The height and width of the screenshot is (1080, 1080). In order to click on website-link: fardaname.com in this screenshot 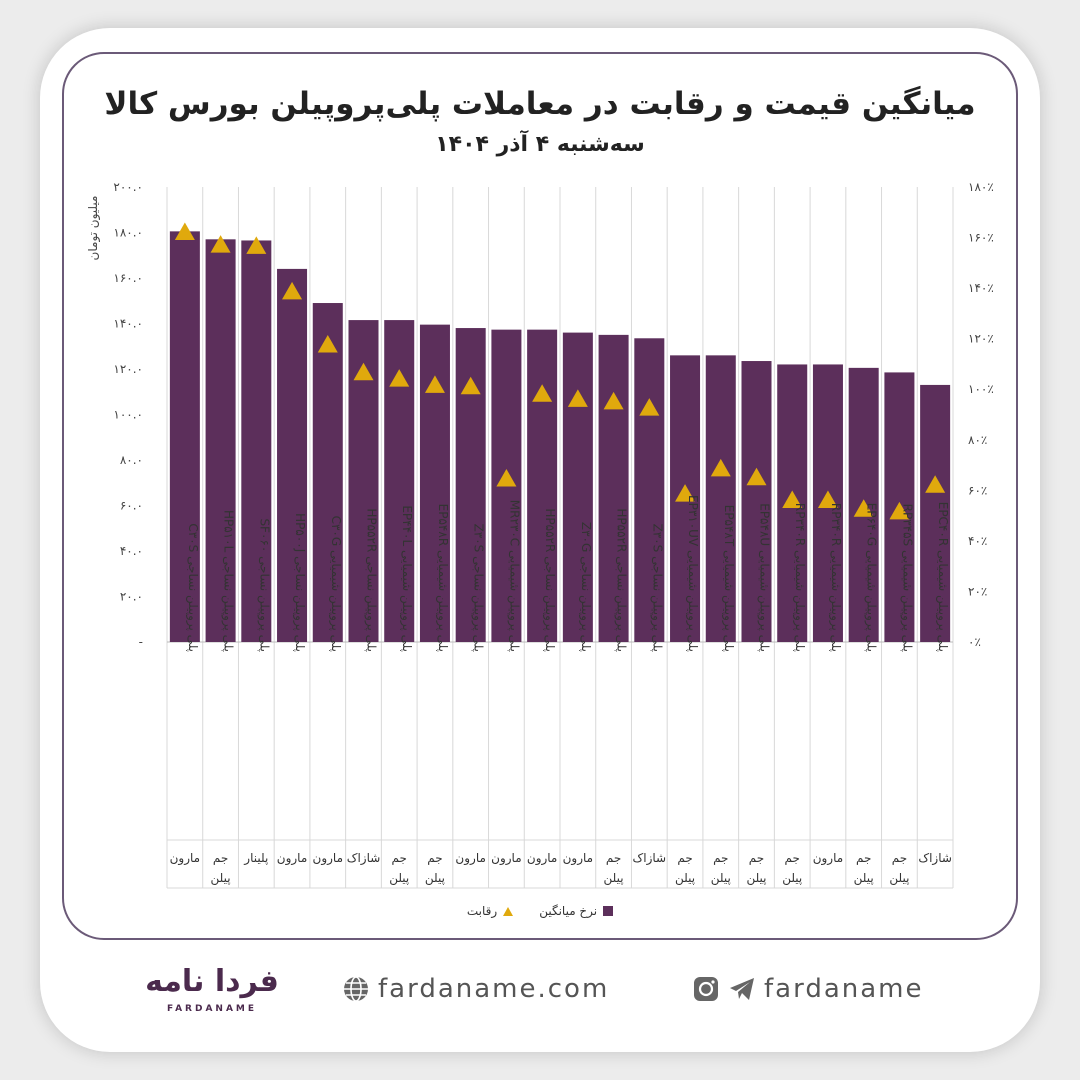, I will do `click(475, 989)`.